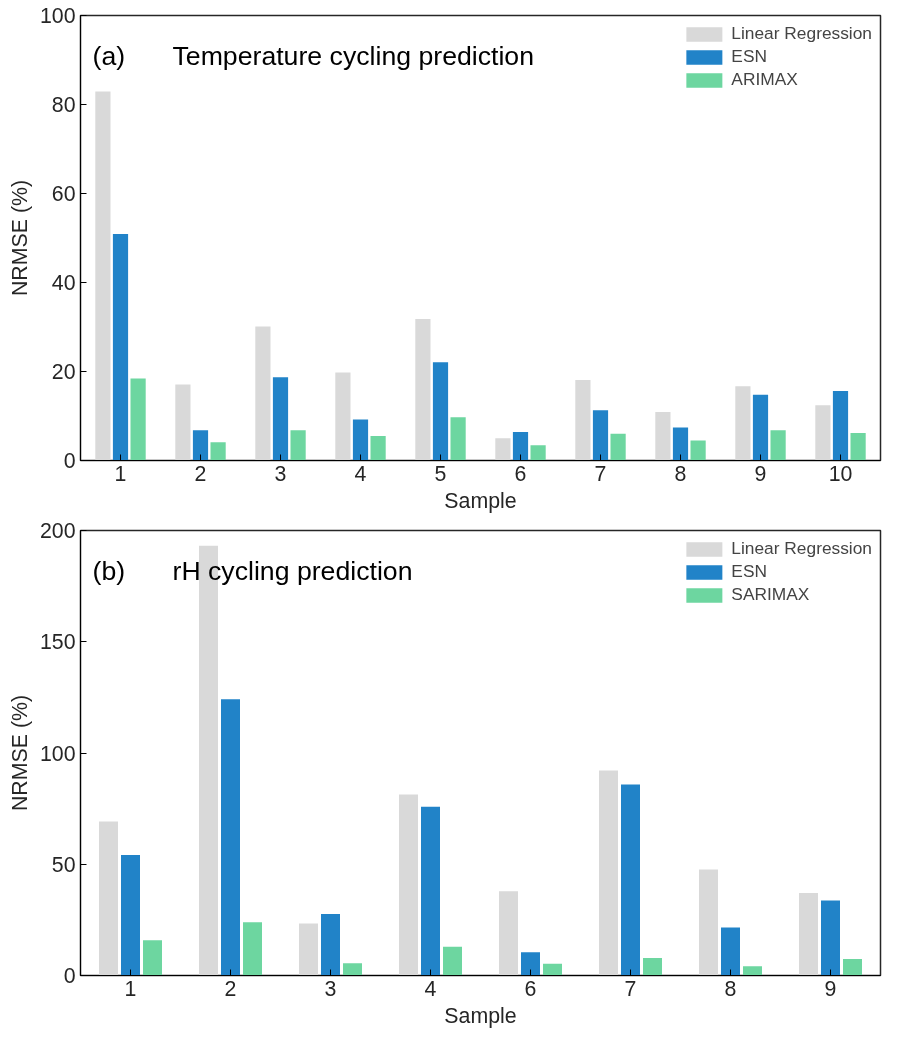 This screenshot has height=1053, width=920. I want to click on y-tick-label: 150, so click(57, 642).